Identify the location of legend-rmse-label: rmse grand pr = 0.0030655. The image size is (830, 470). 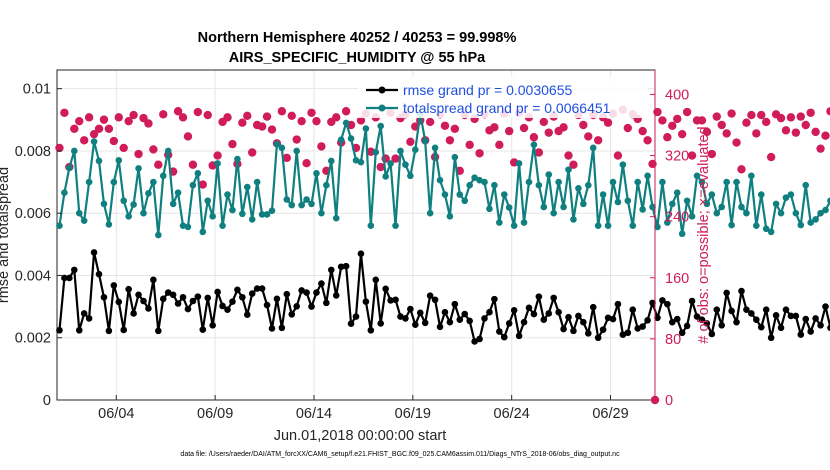
(487, 90).